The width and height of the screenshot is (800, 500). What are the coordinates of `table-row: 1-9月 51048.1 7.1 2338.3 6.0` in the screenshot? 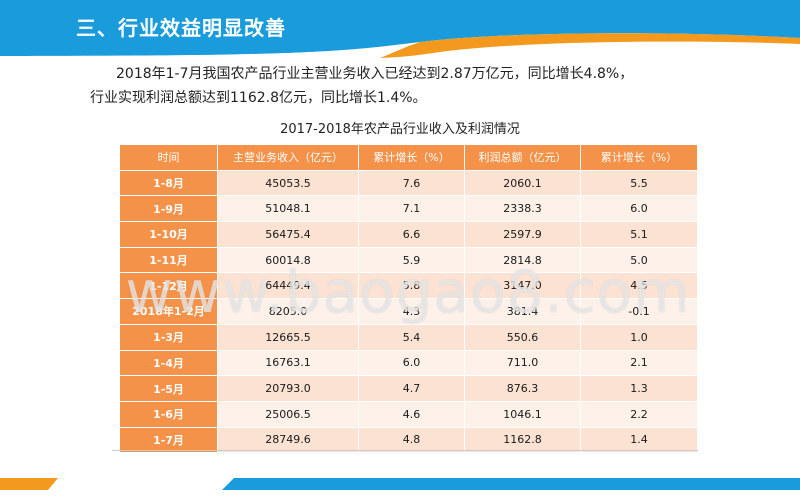 It's located at (408, 209).